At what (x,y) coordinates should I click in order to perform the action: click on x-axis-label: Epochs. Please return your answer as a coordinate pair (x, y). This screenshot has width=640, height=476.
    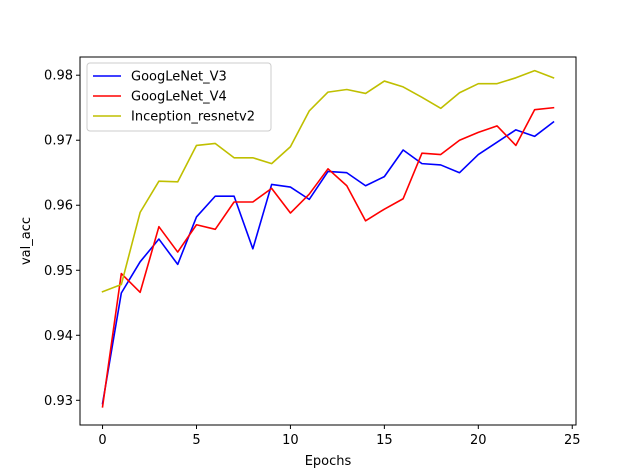
    Looking at the image, I should click on (328, 461).